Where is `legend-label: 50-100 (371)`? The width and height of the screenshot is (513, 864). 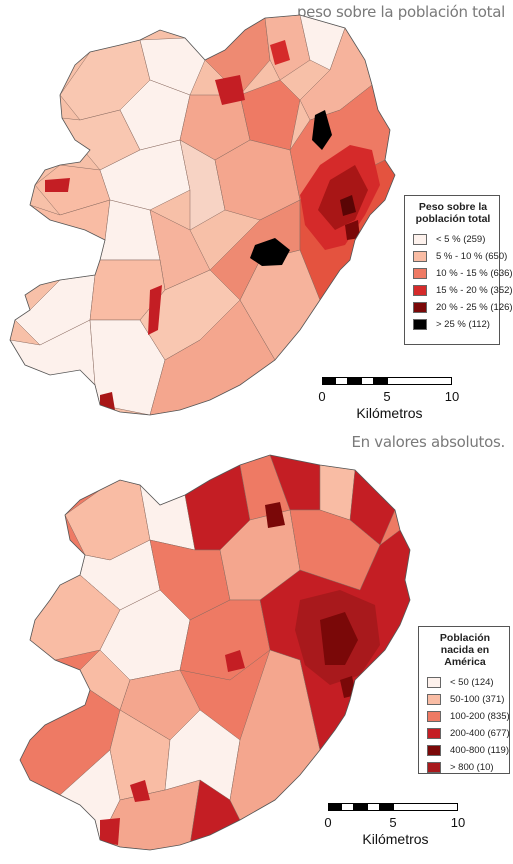 legend-label: 50-100 (371) is located at coordinates (477, 699).